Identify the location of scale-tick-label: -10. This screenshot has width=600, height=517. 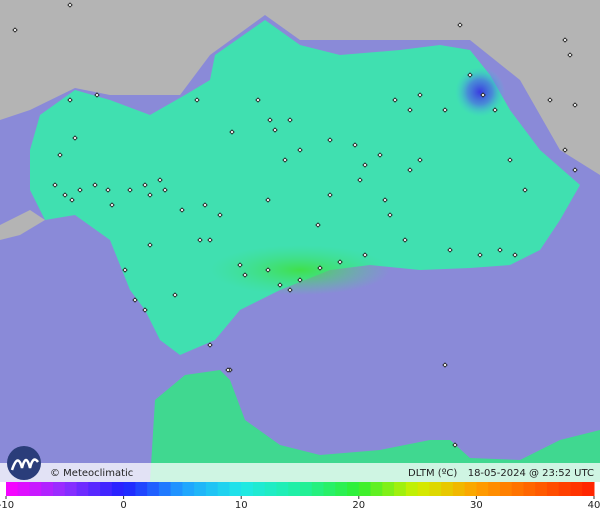
(7, 505).